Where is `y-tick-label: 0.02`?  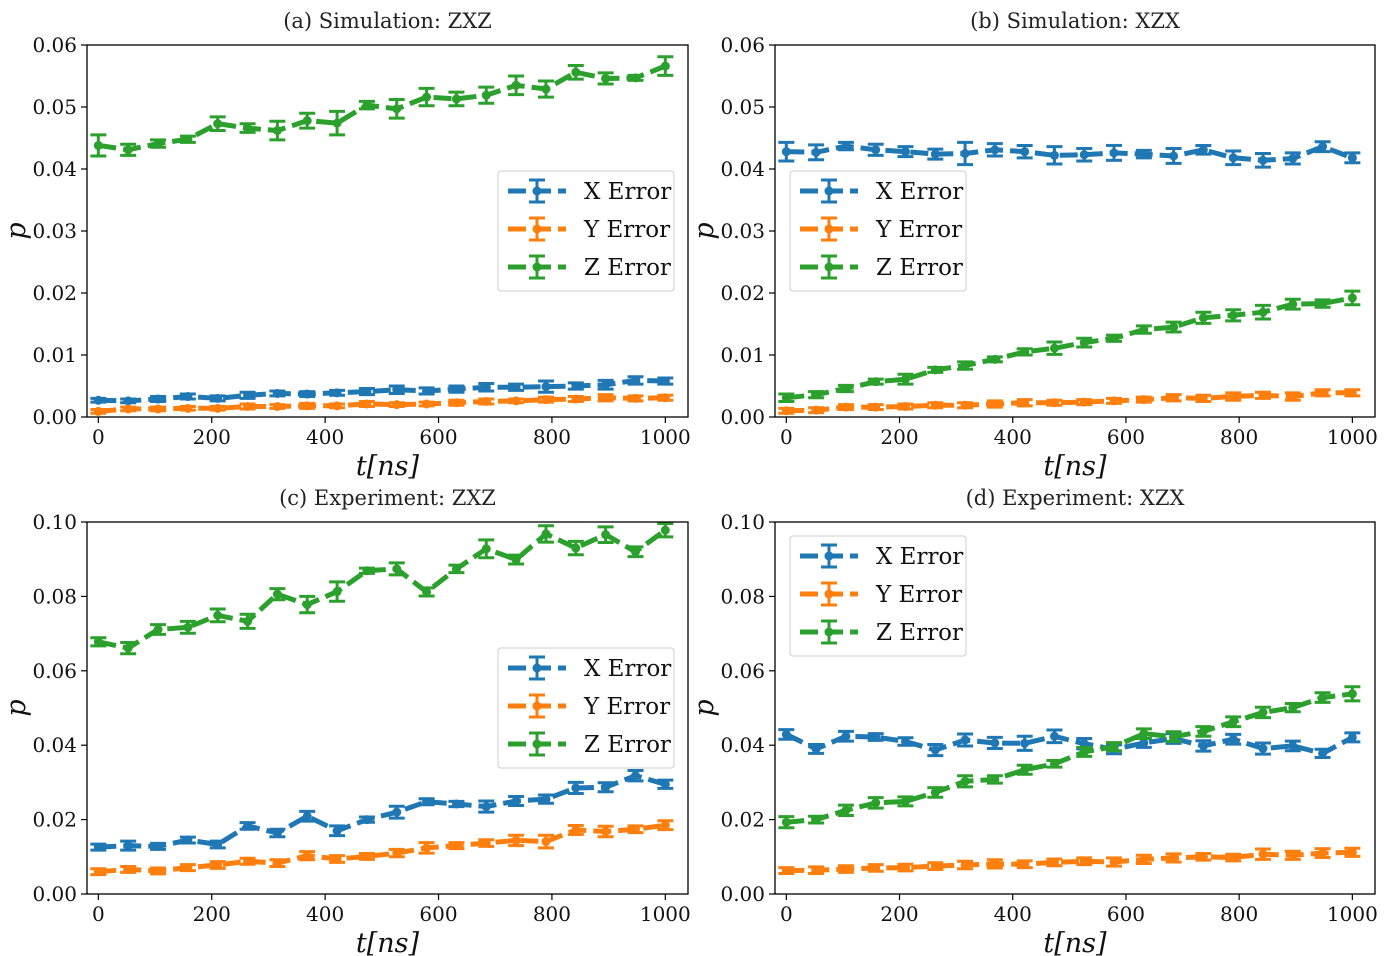
y-tick-label: 0.02 is located at coordinates (742, 293).